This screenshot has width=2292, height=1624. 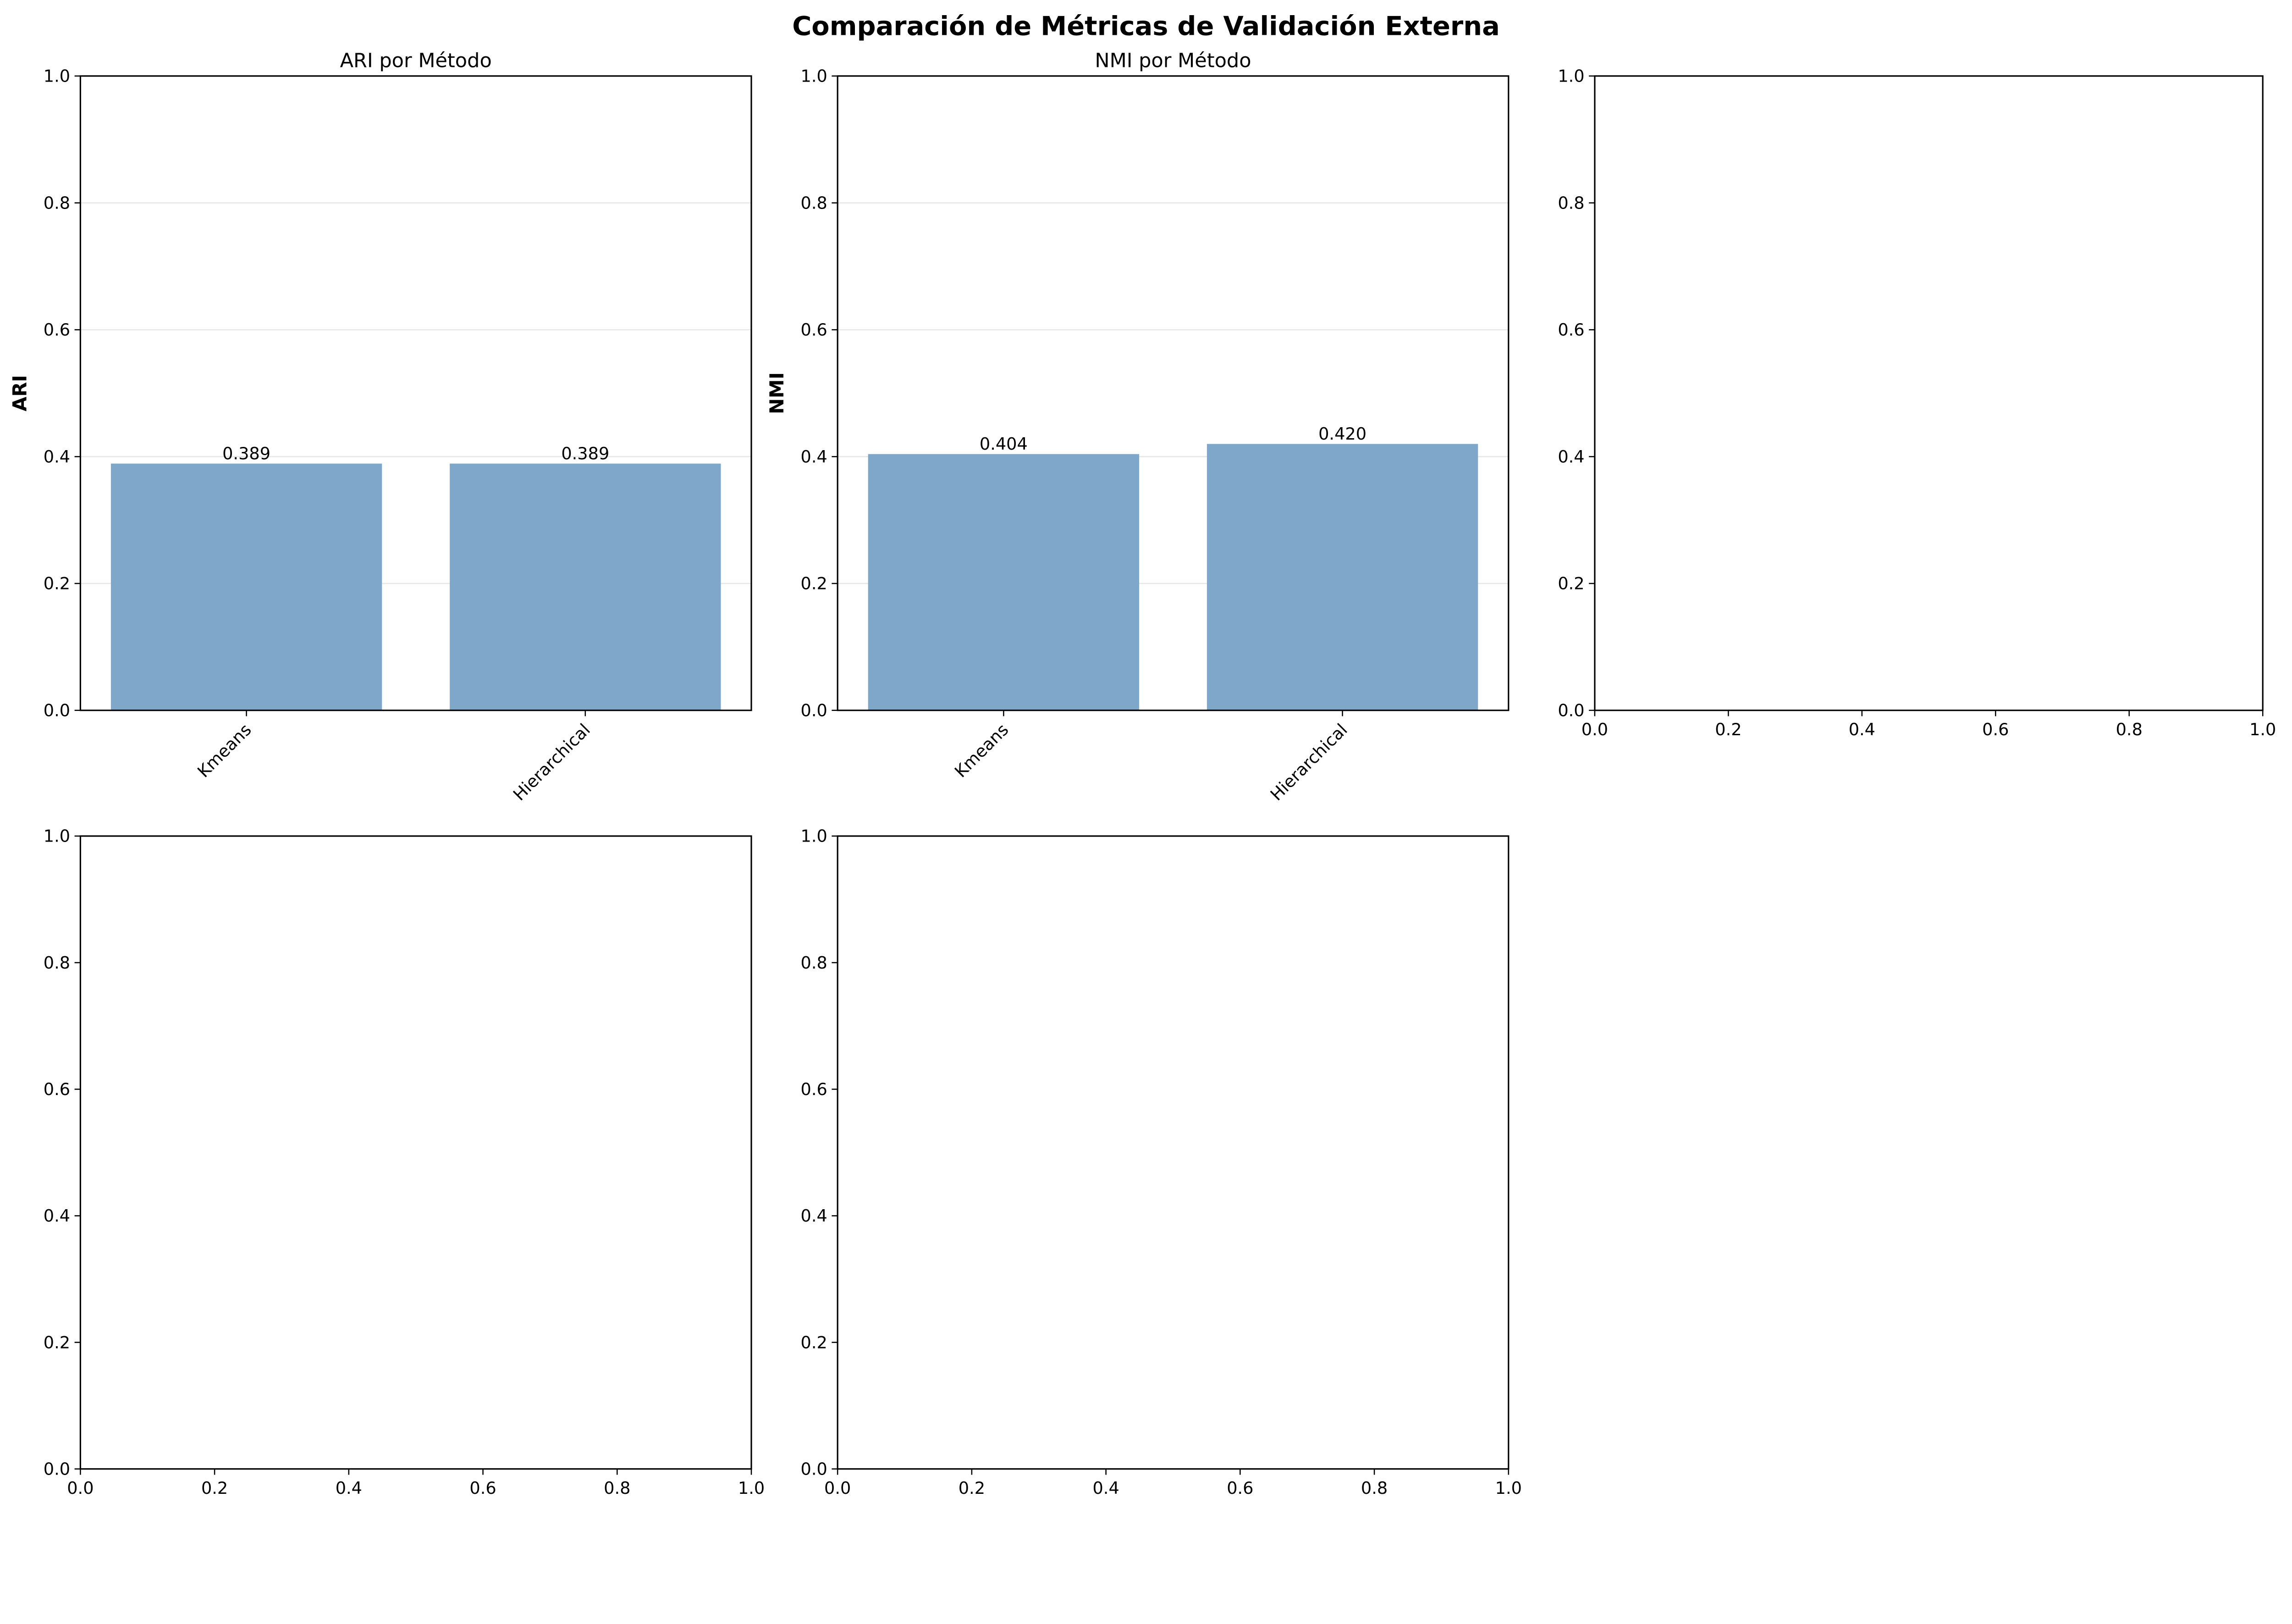 I want to click on subplot-title: NMI por Método, so click(x=1173, y=61).